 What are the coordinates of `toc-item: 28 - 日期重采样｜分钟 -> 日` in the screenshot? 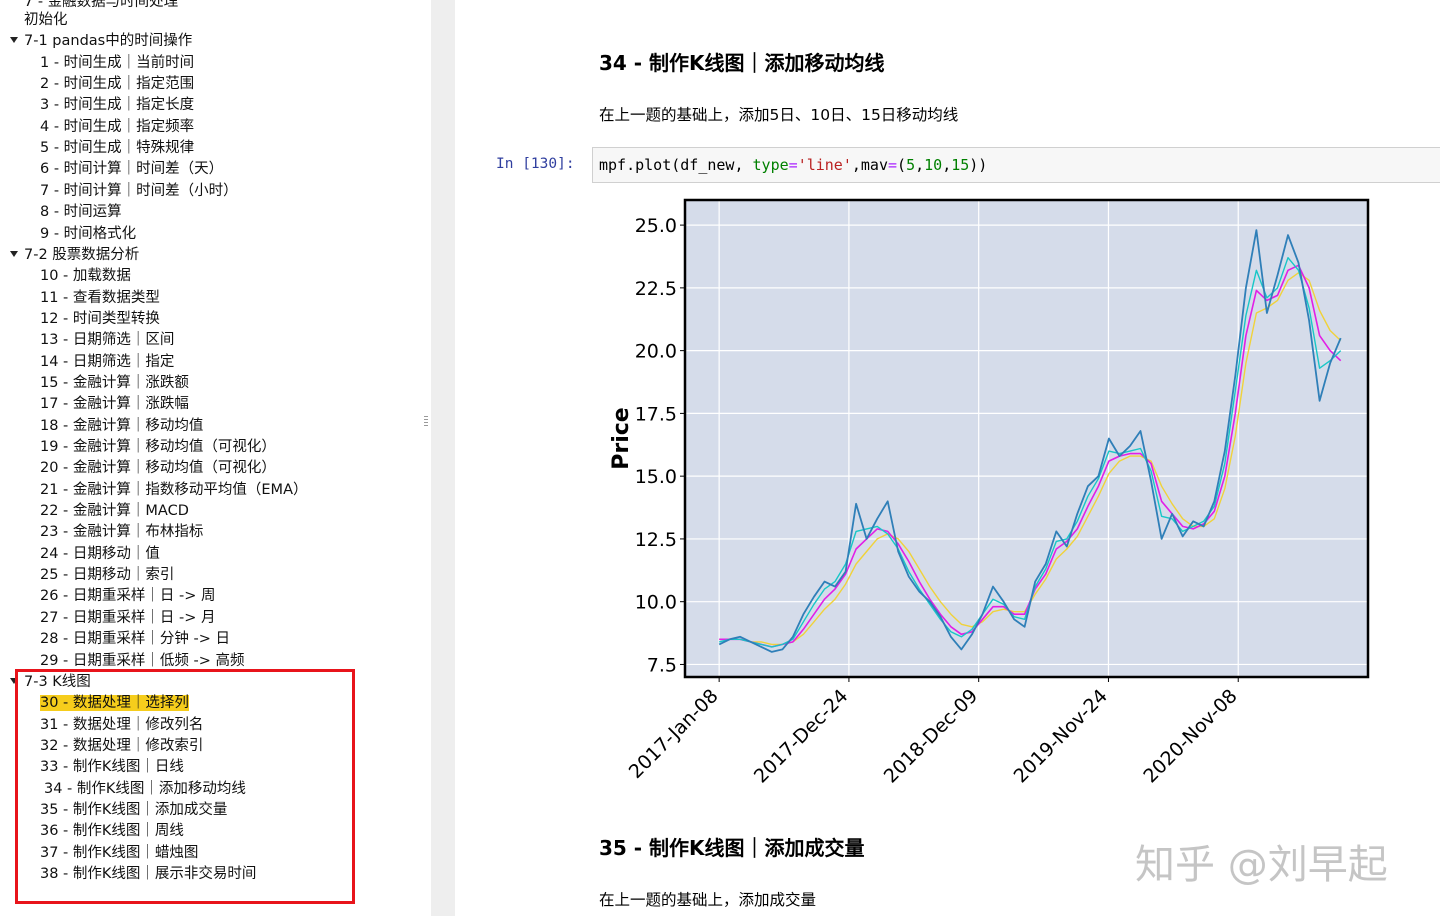 It's located at (135, 639).